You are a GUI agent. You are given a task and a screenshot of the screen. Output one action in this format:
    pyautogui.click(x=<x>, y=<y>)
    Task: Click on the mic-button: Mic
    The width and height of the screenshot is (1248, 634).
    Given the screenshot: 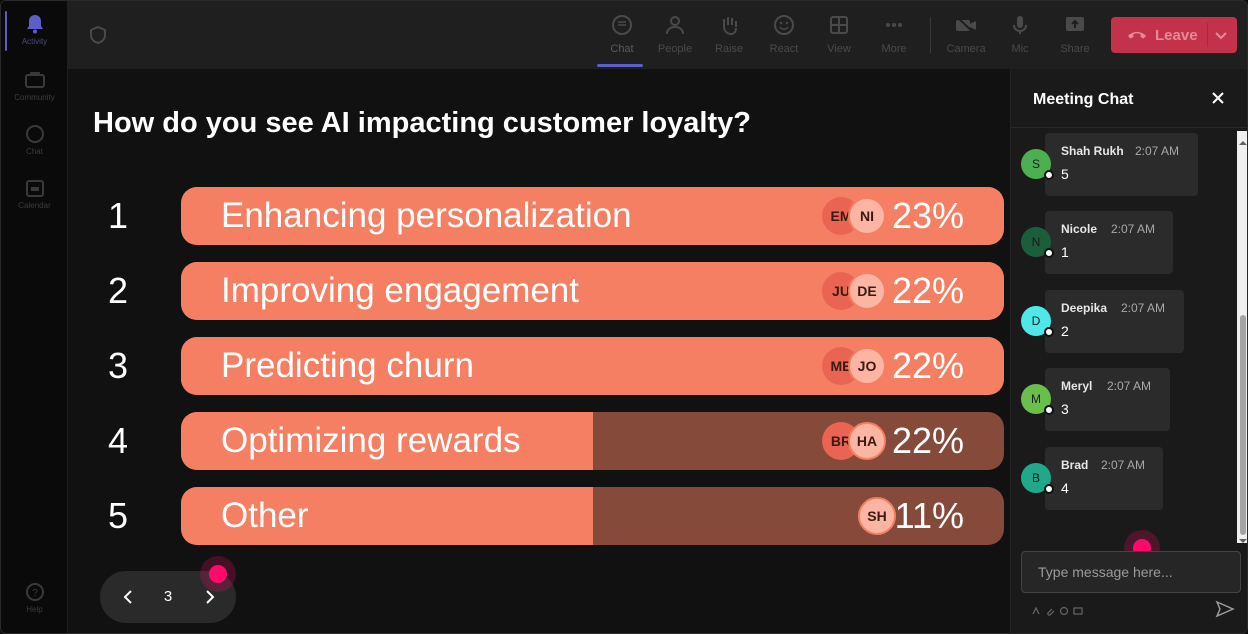 What is the action you would take?
    pyautogui.click(x=1020, y=35)
    